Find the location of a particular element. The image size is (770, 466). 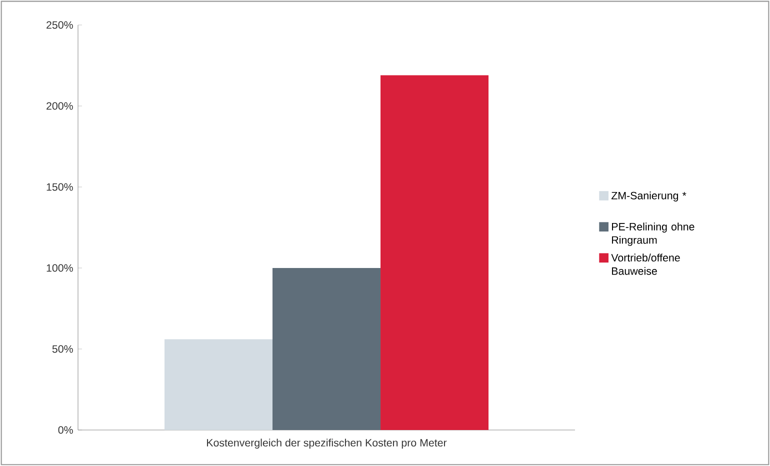

y-tick-label: 250% is located at coordinates (59, 25).